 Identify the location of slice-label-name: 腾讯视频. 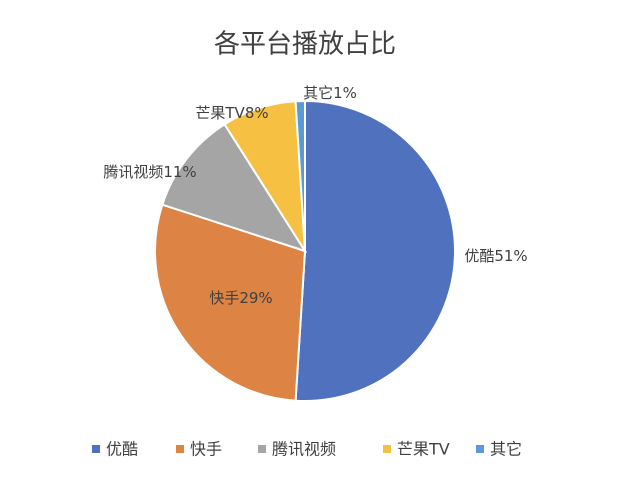
(133, 172).